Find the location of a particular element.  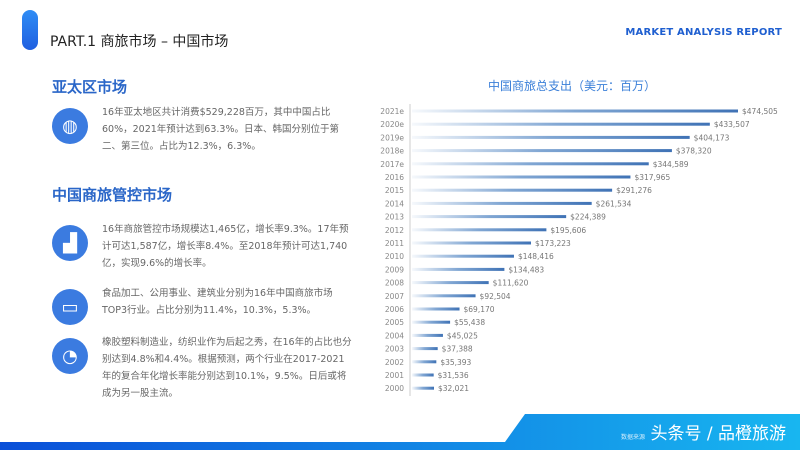

data-label: $148,416 is located at coordinates (536, 256).